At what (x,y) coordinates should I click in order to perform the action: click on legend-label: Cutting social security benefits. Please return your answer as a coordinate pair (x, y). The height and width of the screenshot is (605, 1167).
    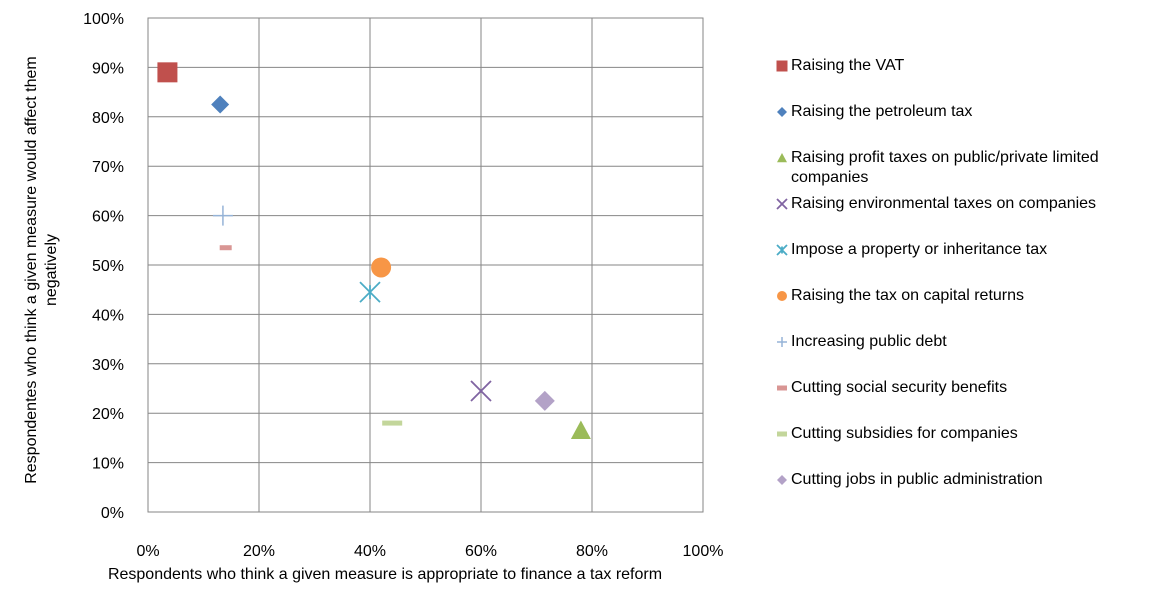
    Looking at the image, I should click on (899, 387).